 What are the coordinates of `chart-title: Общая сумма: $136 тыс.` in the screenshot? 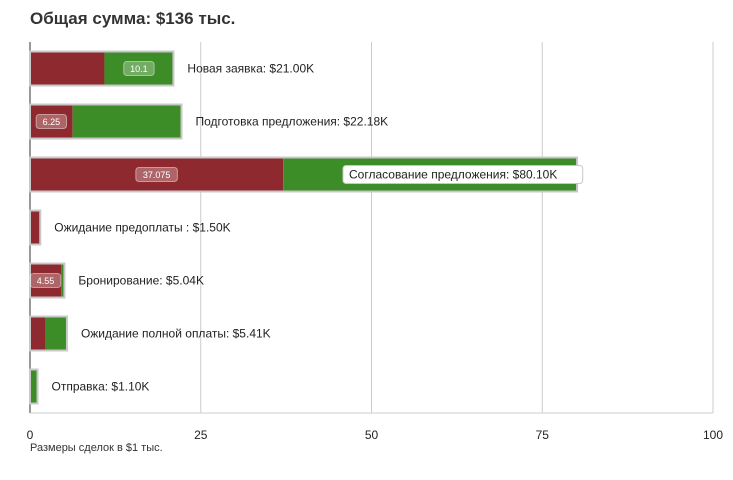 It's located at (133, 18).